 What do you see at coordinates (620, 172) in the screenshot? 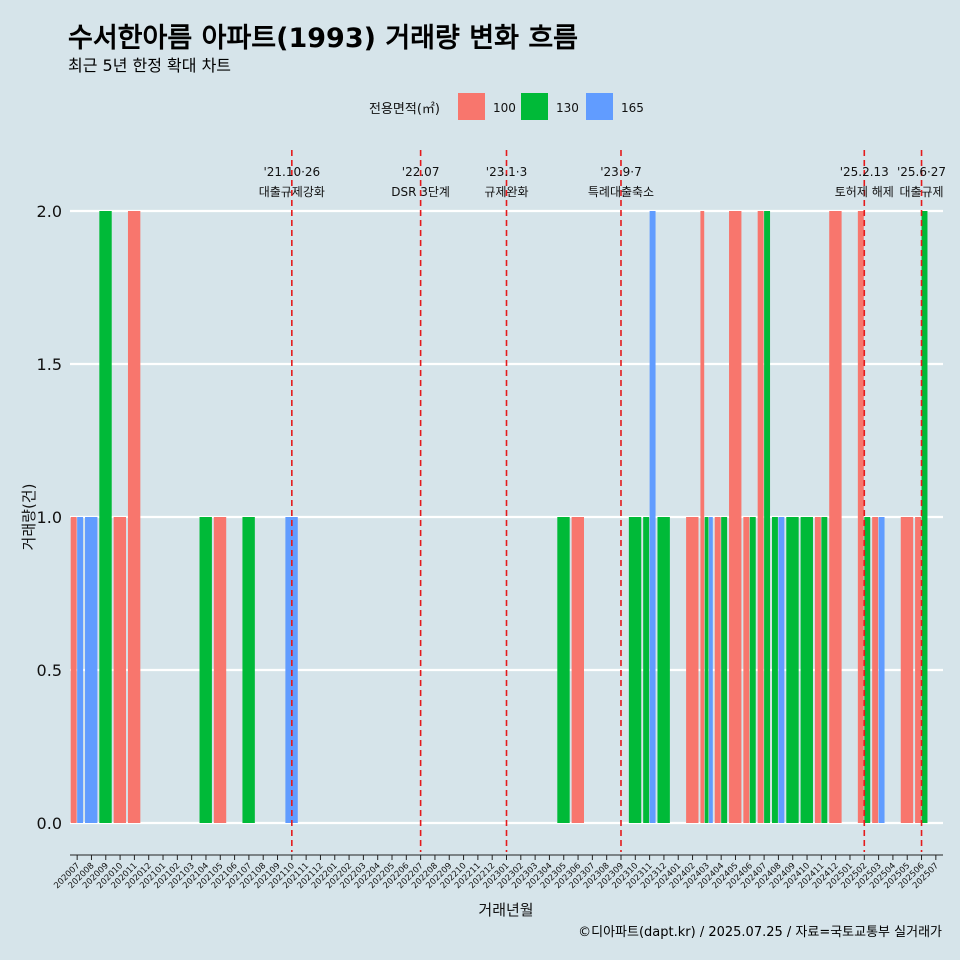
I see `event-date: '23.9·7` at bounding box center [620, 172].